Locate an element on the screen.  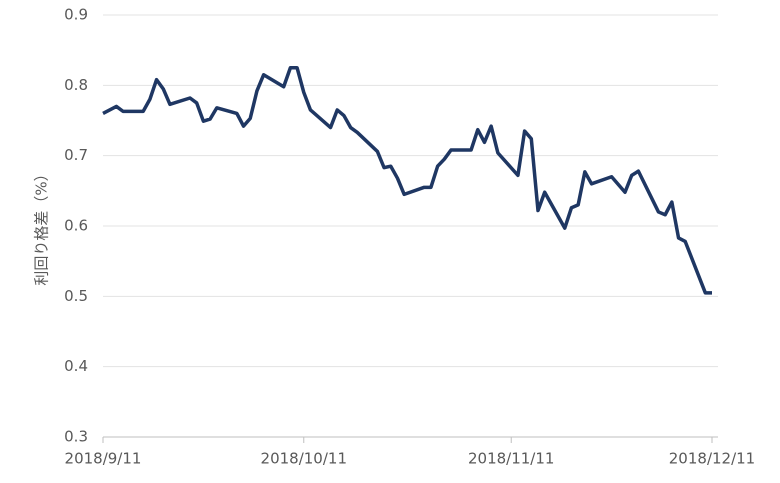
y-tick-label: 0.3 is located at coordinates (76, 437).